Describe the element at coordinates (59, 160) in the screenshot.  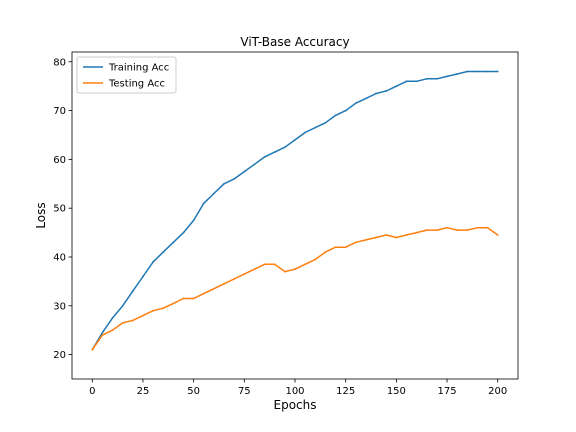
I see `y-tick-label: 60` at that location.